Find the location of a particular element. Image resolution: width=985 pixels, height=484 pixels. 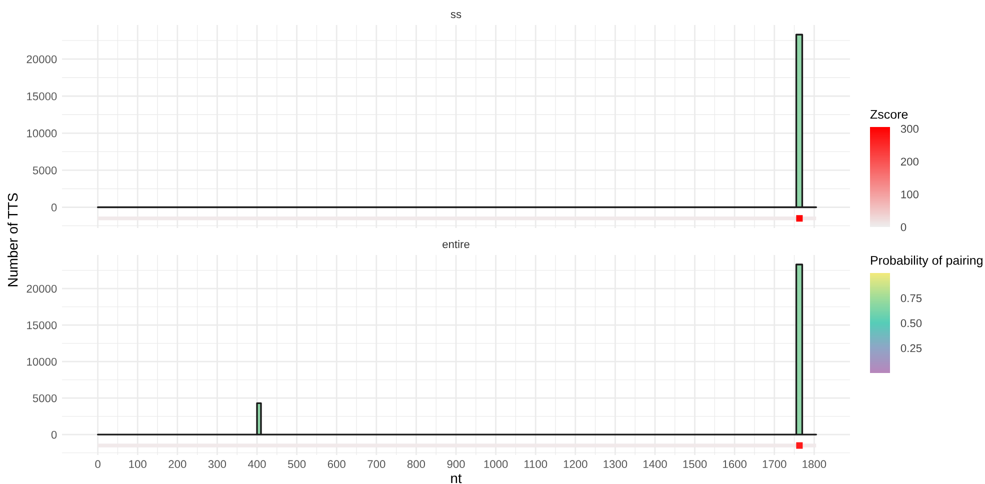

x-tick-label: 300 is located at coordinates (217, 464).